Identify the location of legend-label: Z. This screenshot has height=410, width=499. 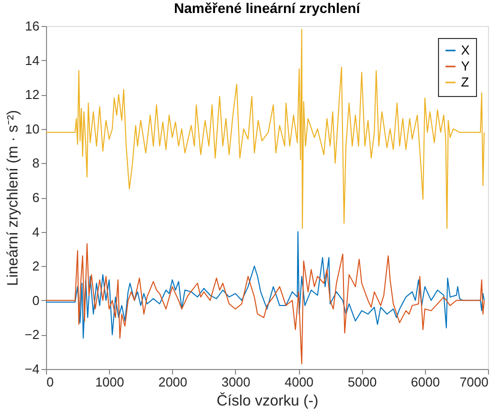
(465, 82).